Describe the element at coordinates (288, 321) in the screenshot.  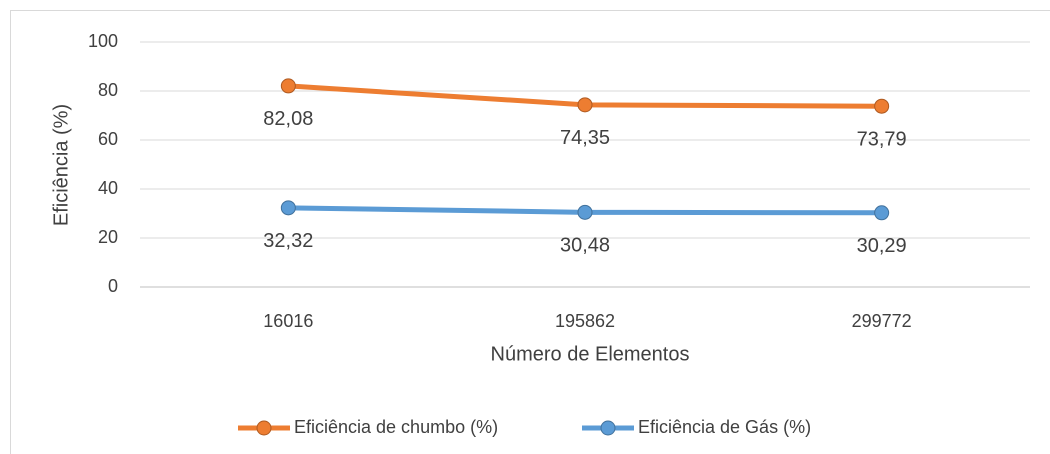
I see `x-tick-label: 16016` at that location.